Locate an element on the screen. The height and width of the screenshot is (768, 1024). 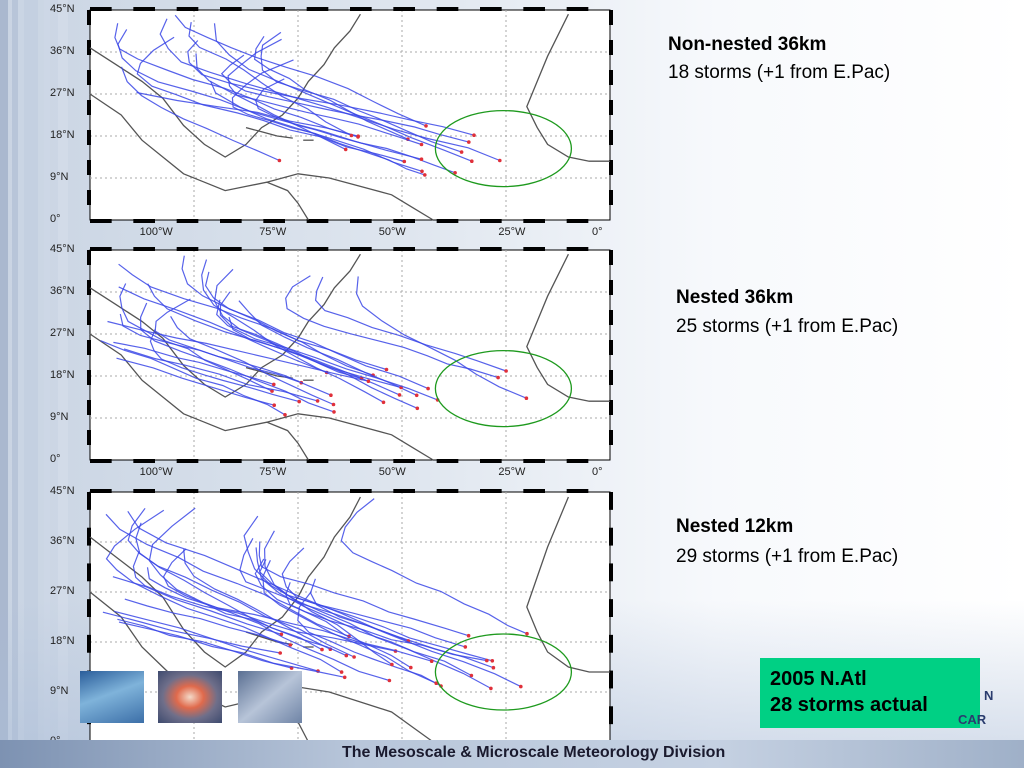
panel-3-title: Nested 12km is located at coordinates (735, 526).